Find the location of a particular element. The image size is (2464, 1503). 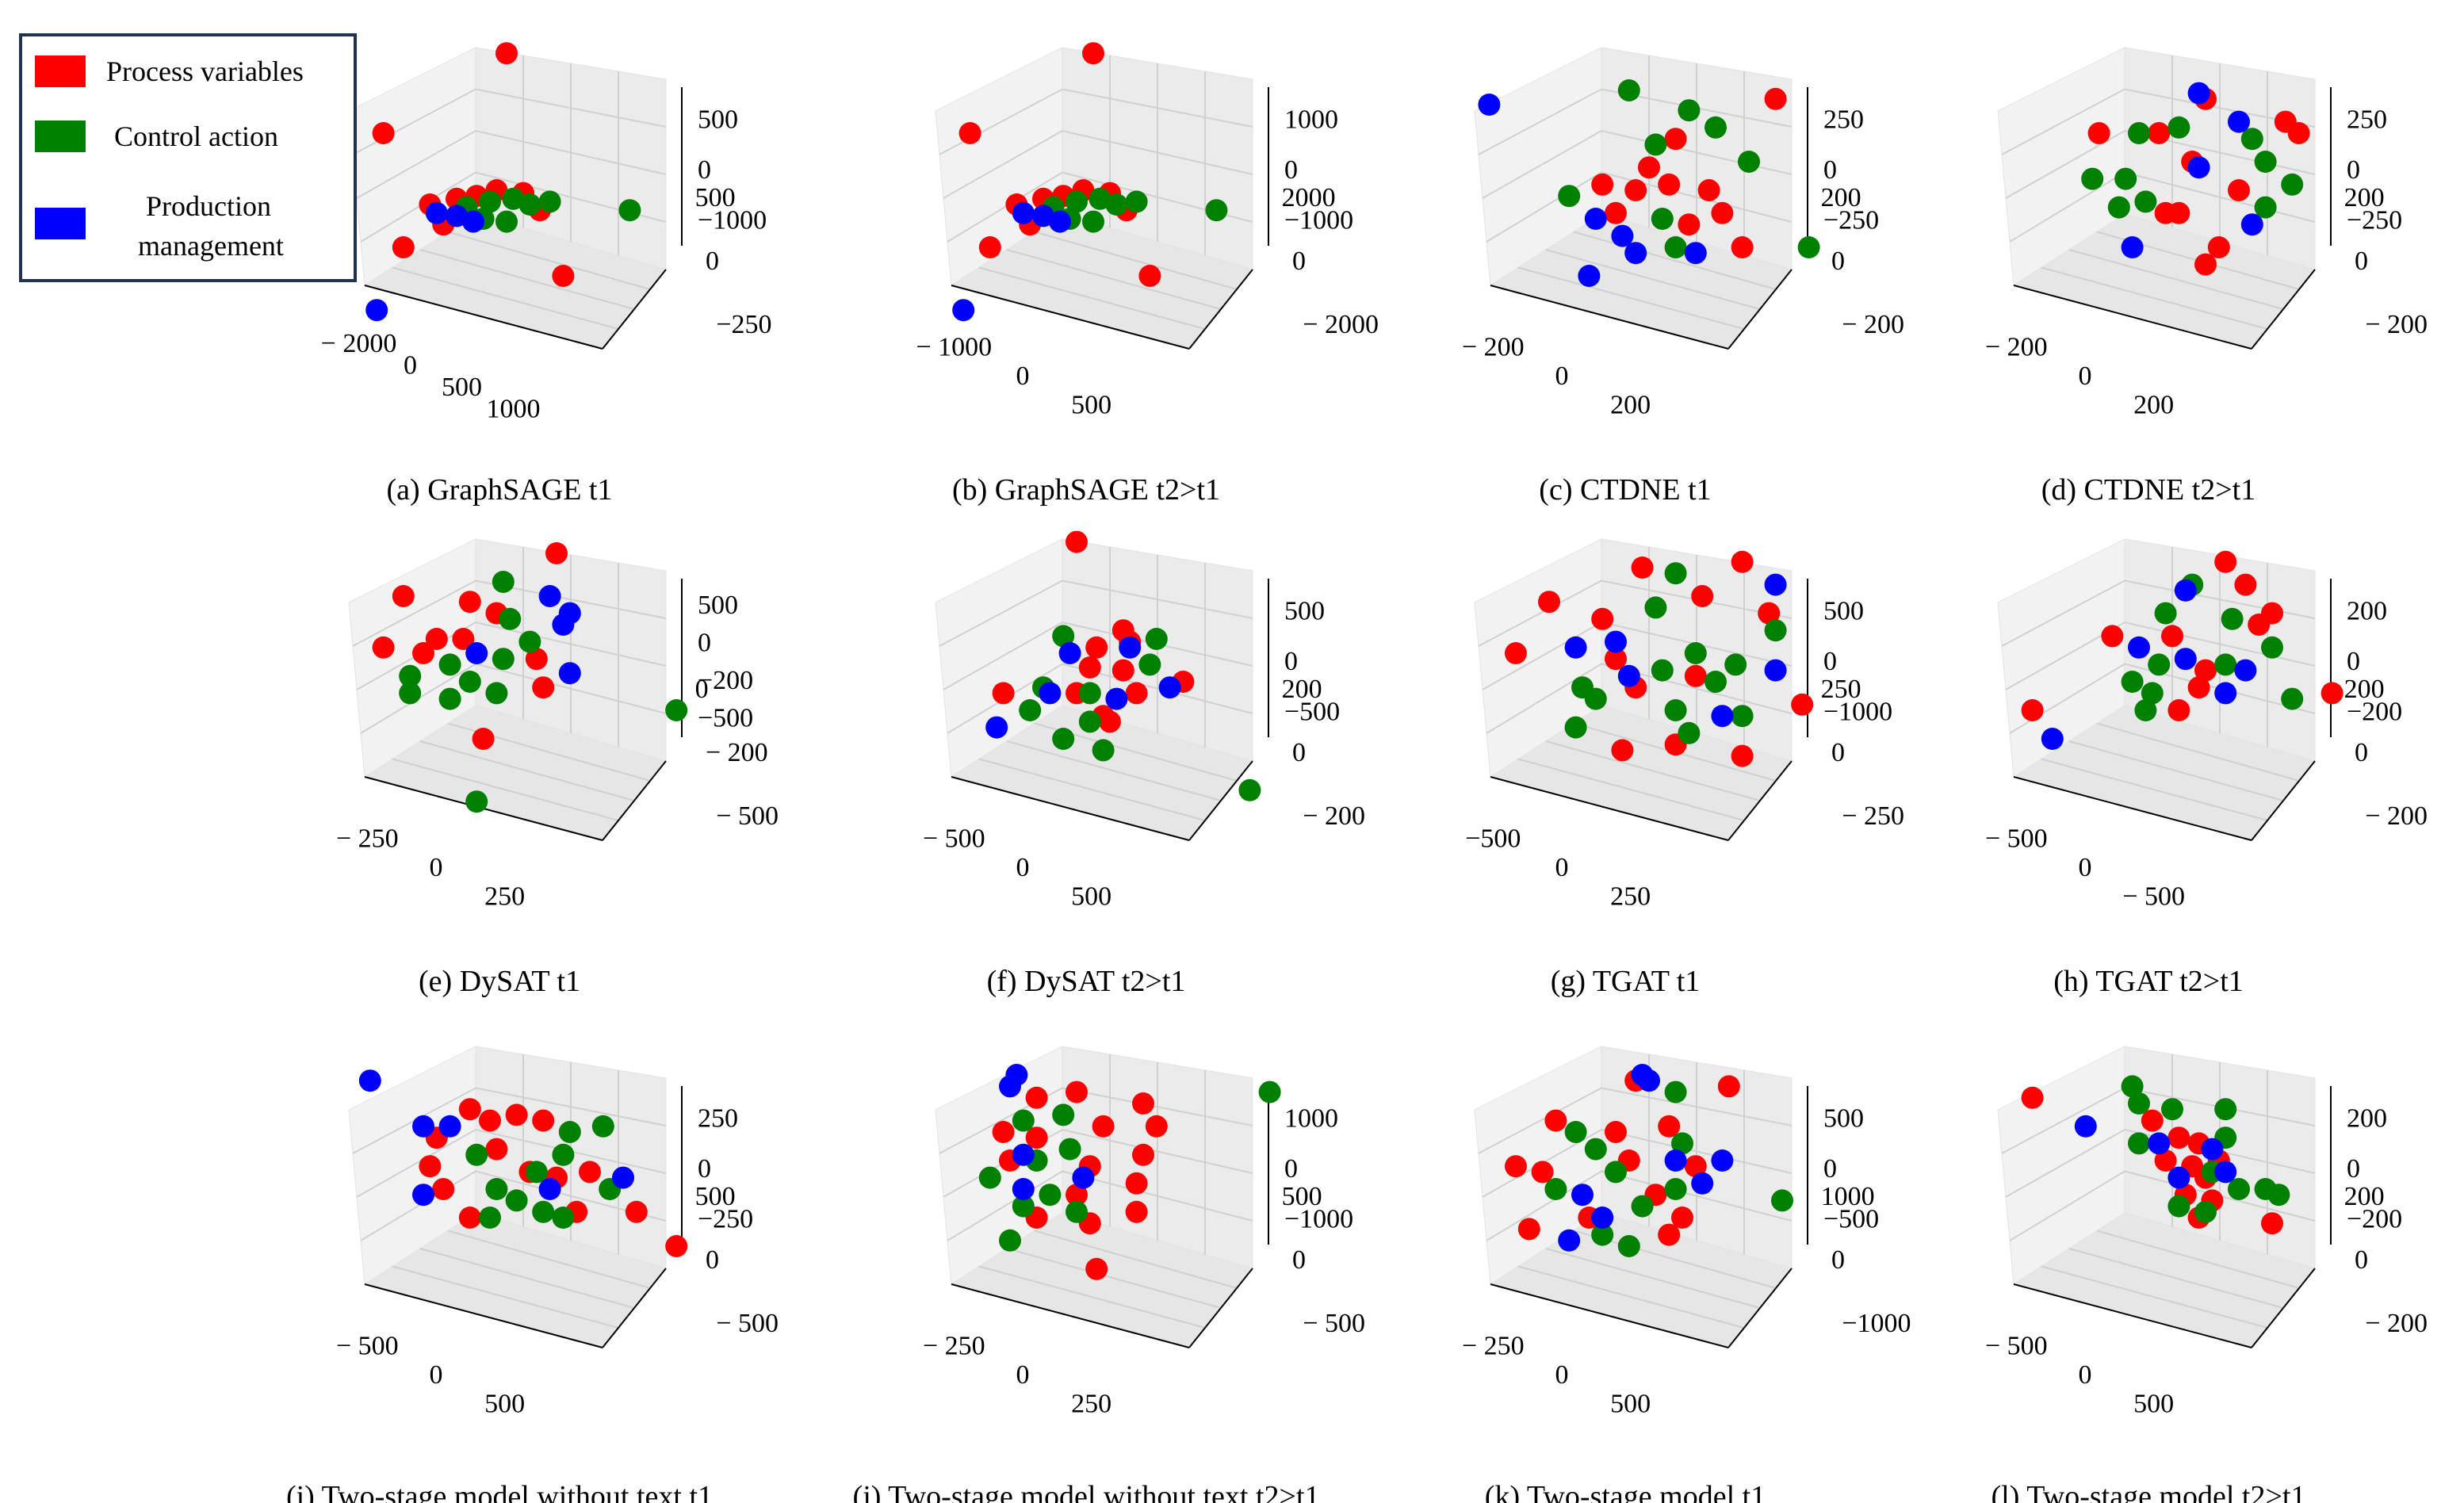

y-tick-label: 2000 is located at coordinates (1309, 197).